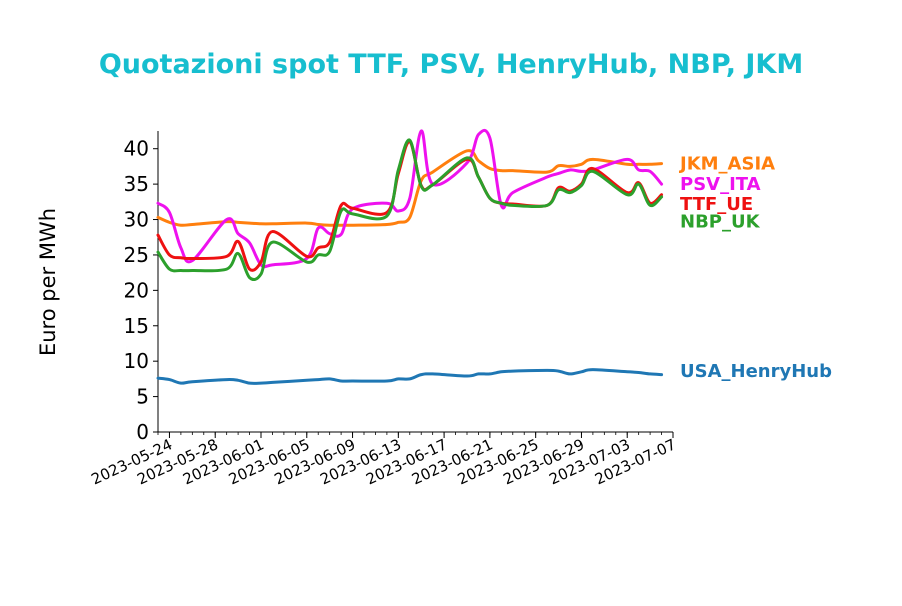 The image size is (902, 606). Describe the element at coordinates (136, 149) in the screenshot. I see `y-tick-label: 40` at that location.